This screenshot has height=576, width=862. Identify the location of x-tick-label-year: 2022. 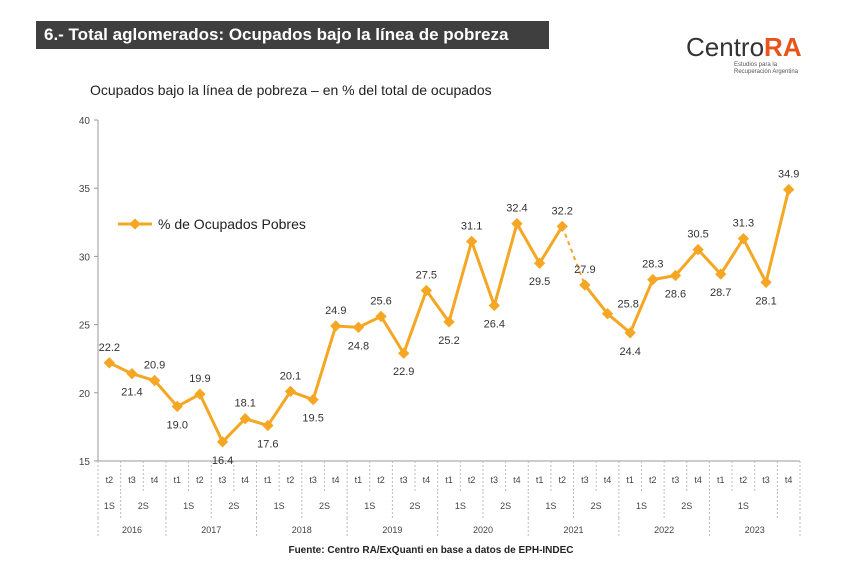
(664, 530).